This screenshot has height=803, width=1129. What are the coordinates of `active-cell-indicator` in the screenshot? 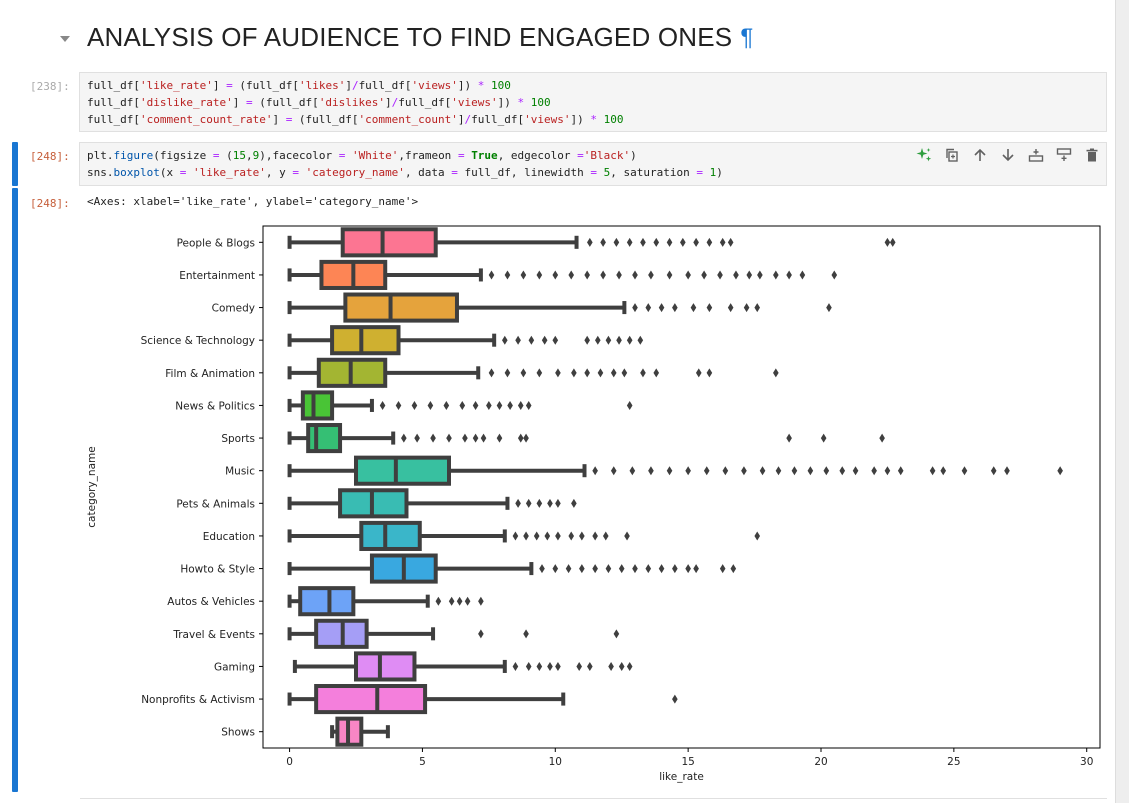 It's located at (15, 164).